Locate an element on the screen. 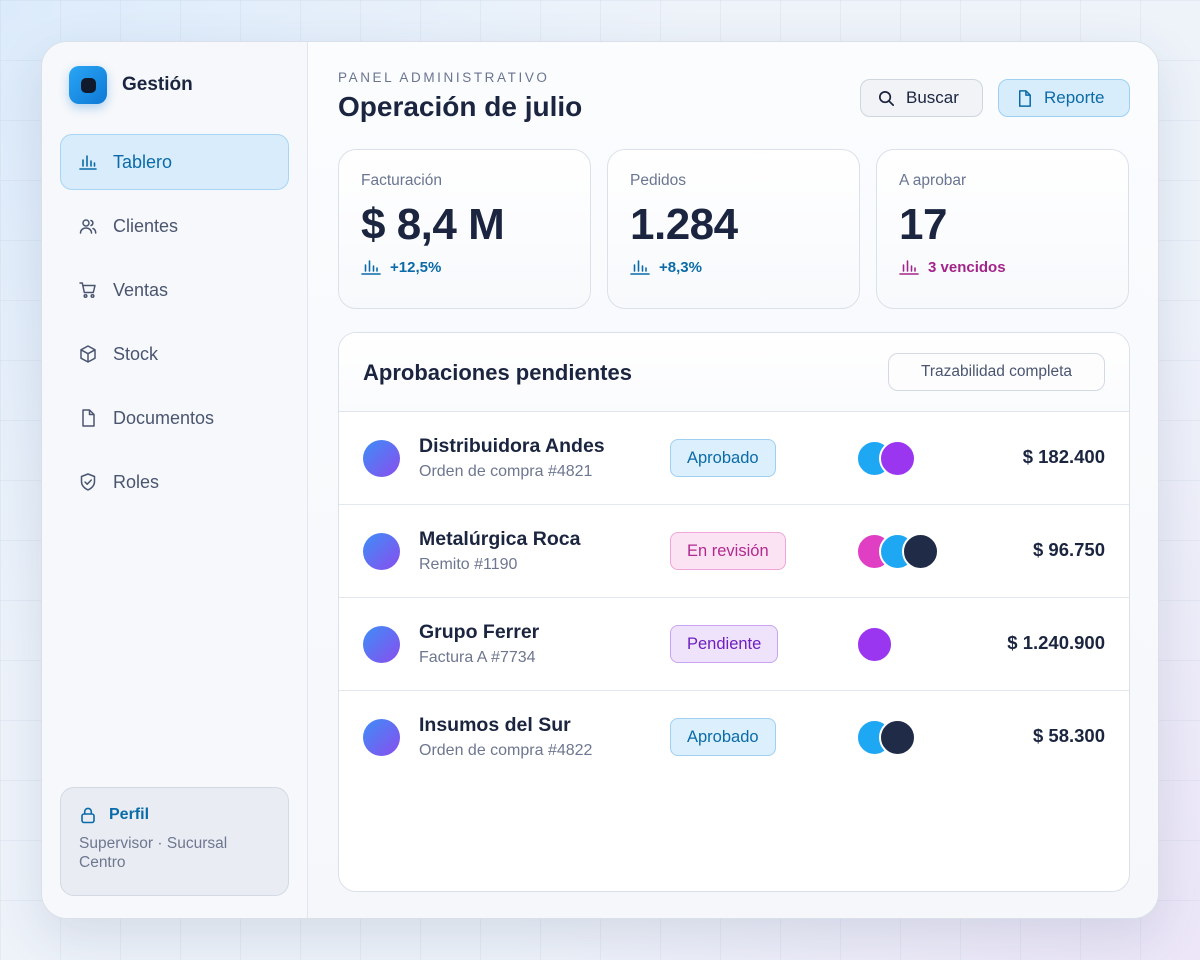  search-button-label: Buscar is located at coordinates (932, 97).